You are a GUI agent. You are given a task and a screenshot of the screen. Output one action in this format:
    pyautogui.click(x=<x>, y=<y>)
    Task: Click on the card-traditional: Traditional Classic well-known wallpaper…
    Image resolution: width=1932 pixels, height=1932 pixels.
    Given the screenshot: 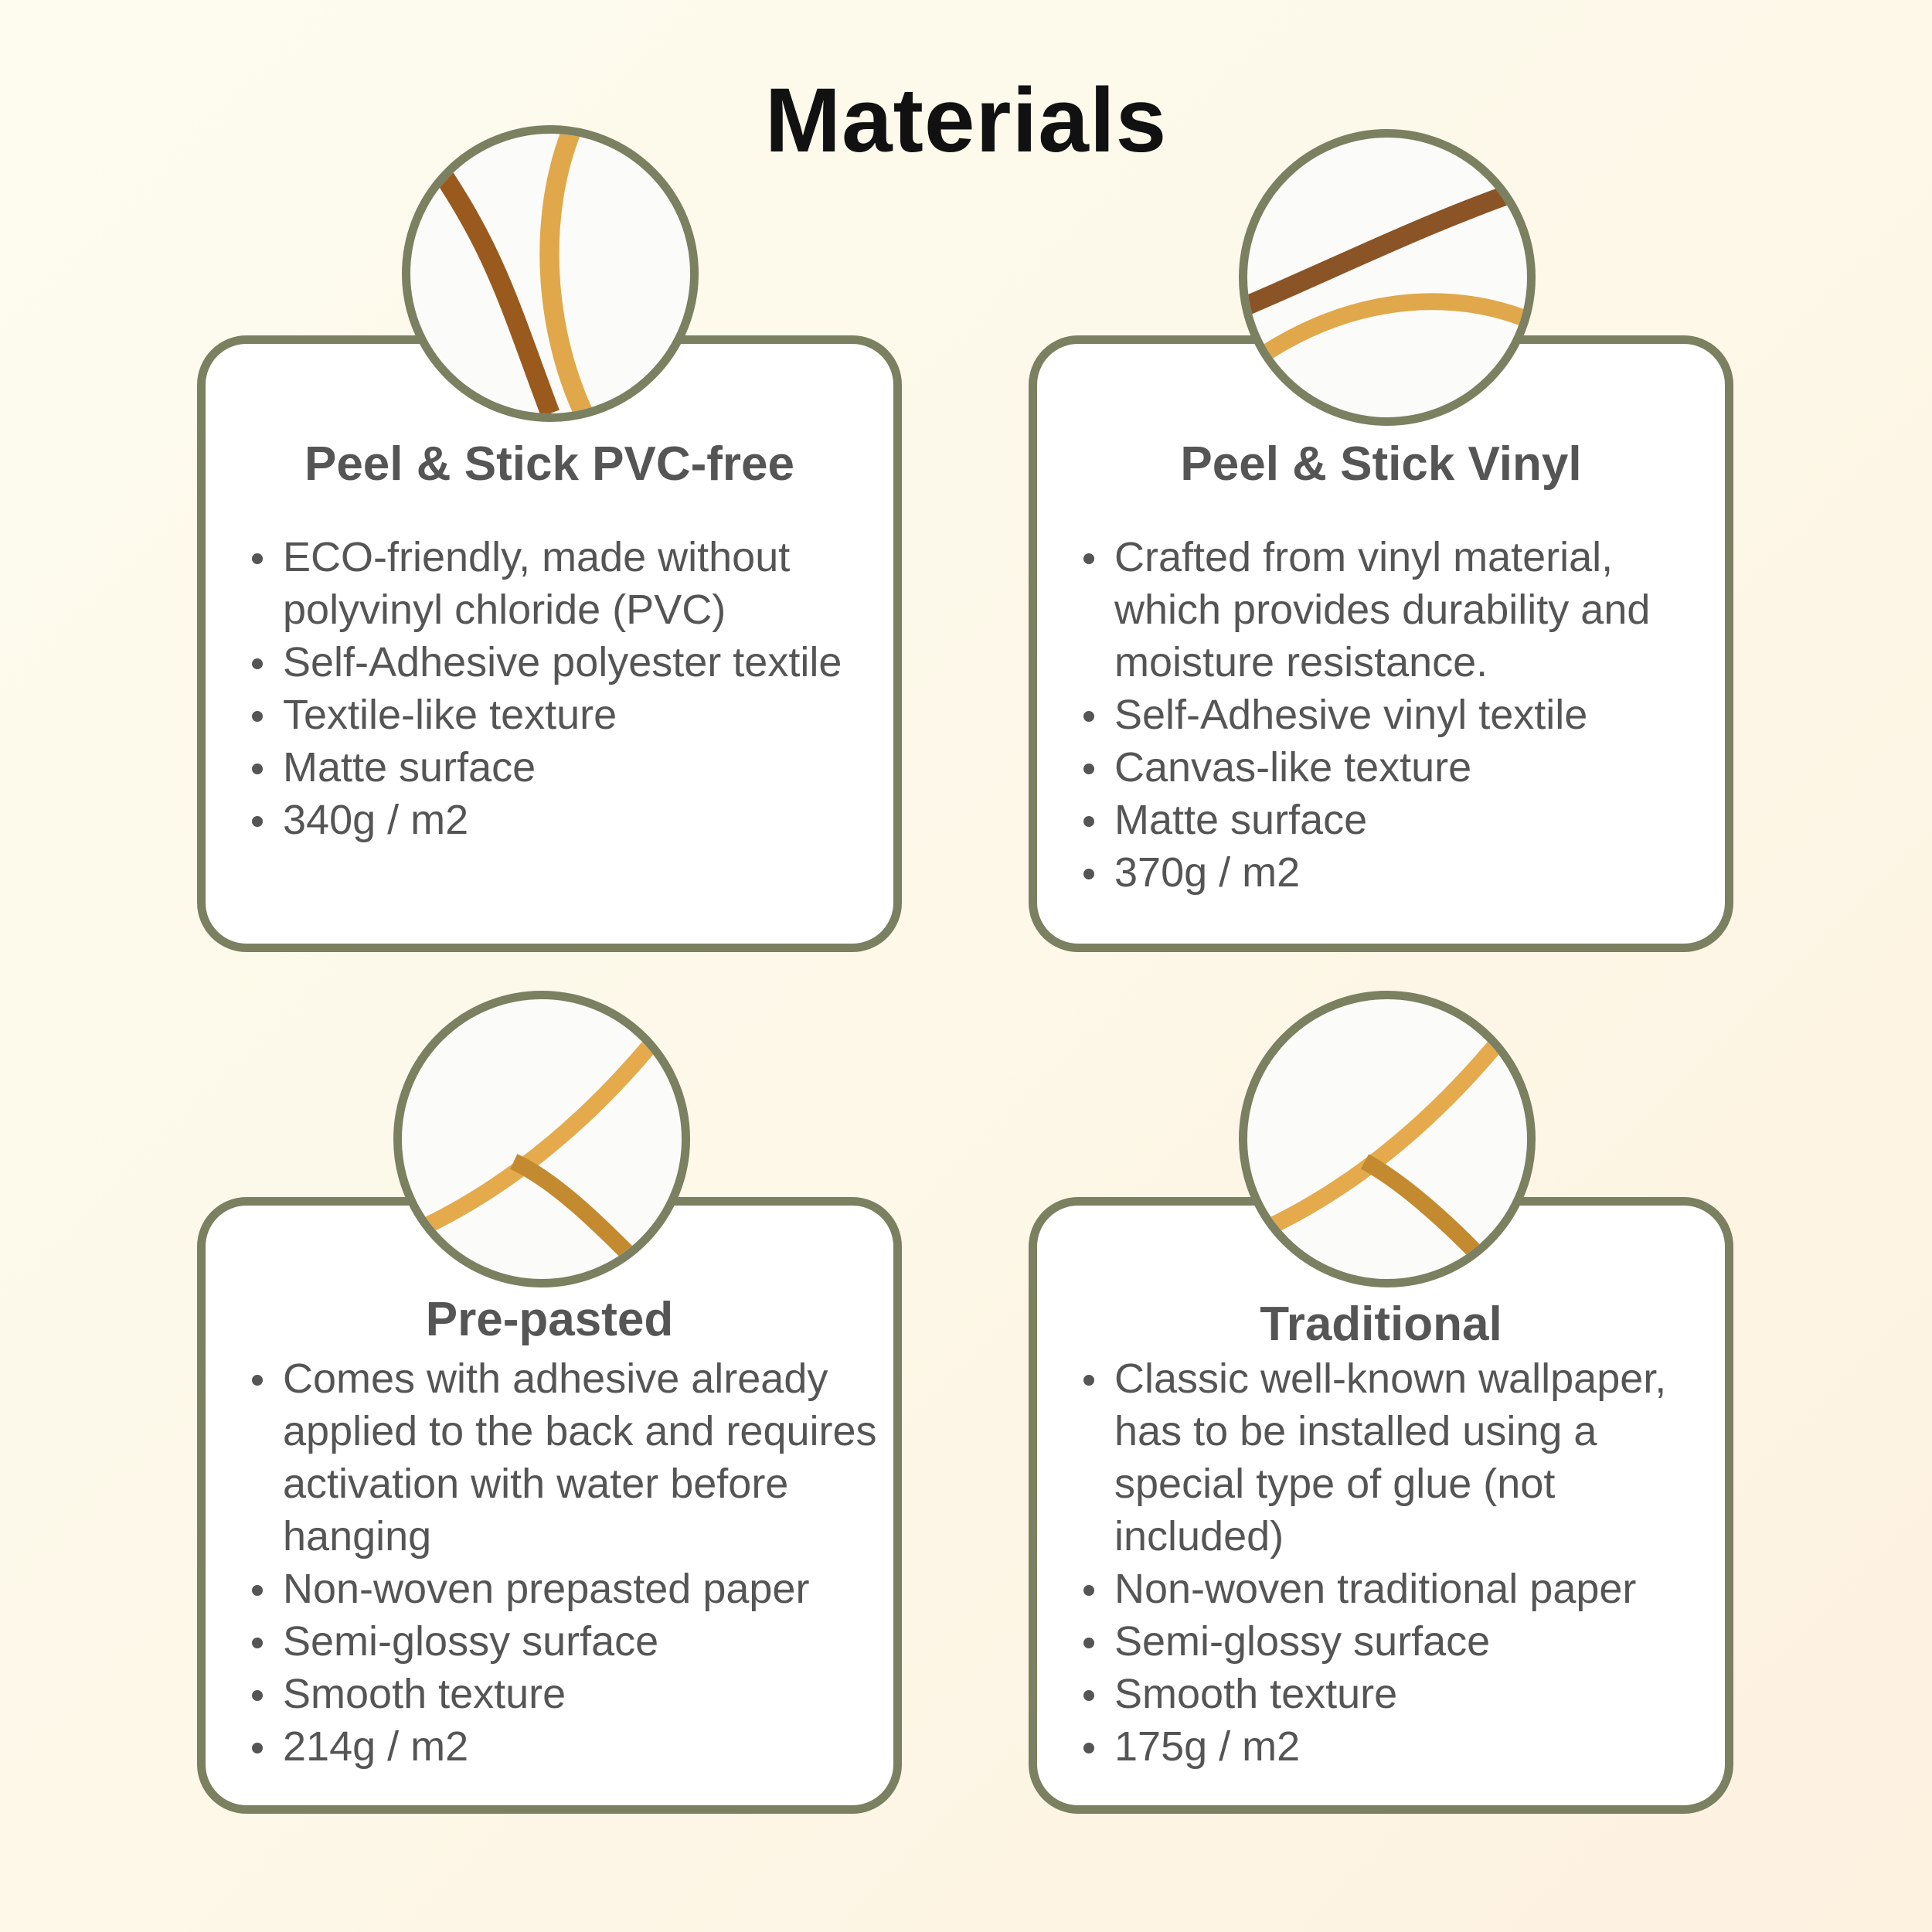 What is the action you would take?
    pyautogui.click(x=1381, y=1505)
    